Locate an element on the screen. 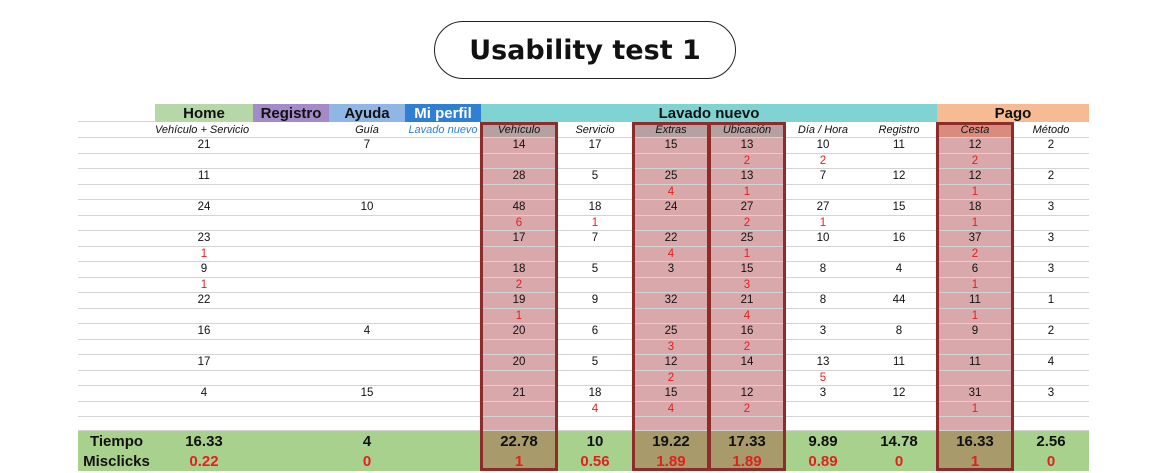 Image resolution: width=1169 pixels, height=473 pixels. time-cell: 24 is located at coordinates (671, 208).